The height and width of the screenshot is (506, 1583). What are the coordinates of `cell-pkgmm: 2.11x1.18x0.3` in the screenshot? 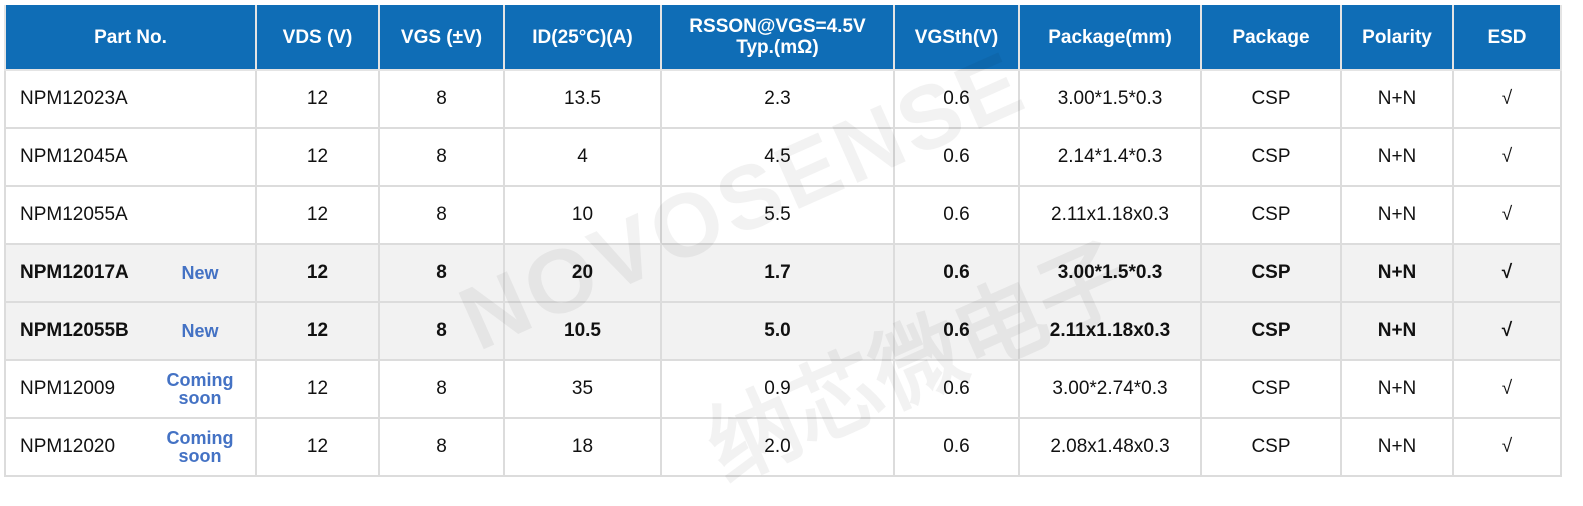 It's located at (1110, 215).